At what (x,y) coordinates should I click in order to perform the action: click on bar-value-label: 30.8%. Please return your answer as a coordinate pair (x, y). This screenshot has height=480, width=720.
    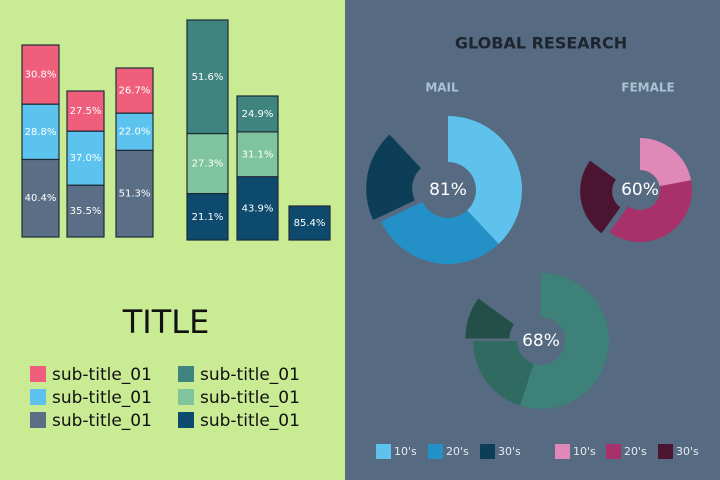
    Looking at the image, I should click on (41, 75).